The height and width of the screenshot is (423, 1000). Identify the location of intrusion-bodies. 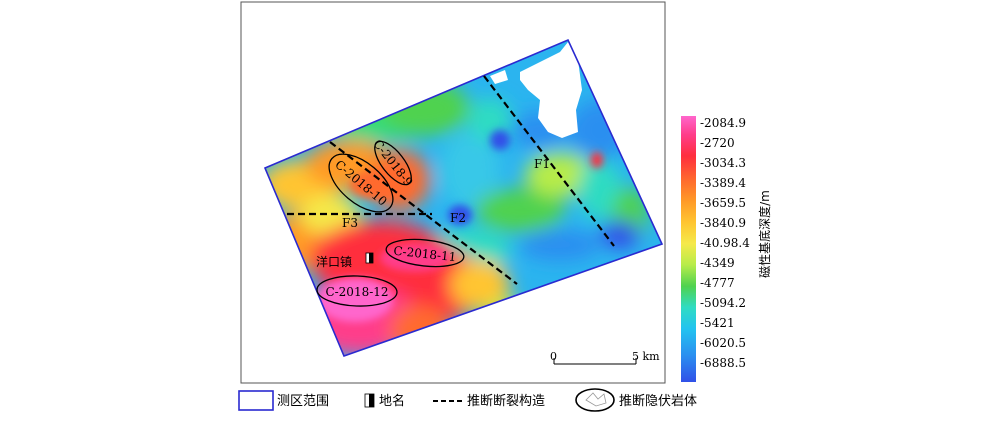
(390, 223).